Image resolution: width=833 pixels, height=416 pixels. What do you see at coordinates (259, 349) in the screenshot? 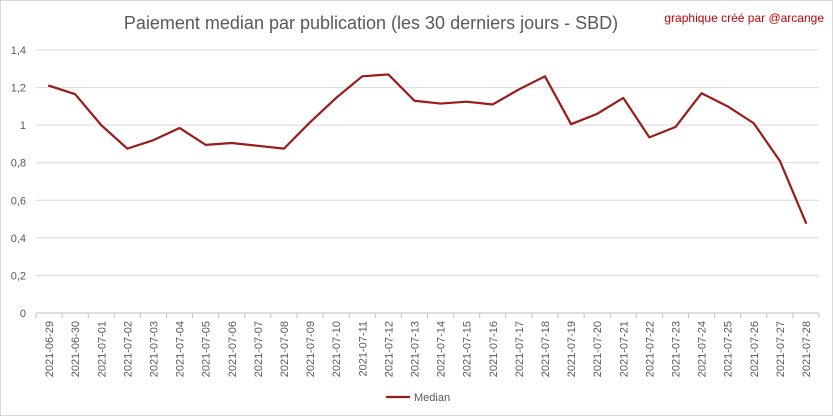
I see `x-tick-label: 2021-07-07` at bounding box center [259, 349].